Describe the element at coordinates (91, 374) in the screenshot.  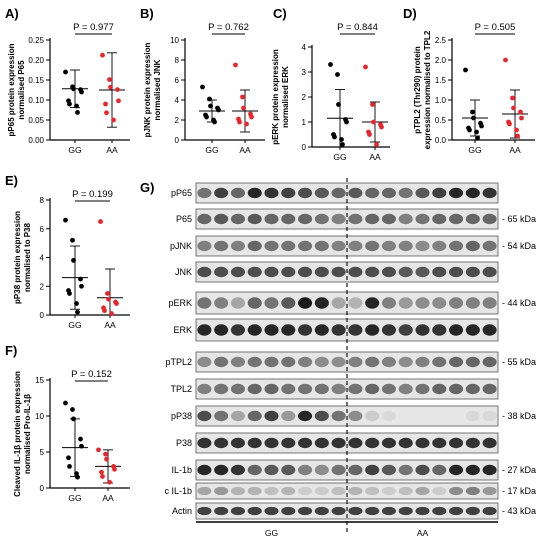
I see `p-value-label: P = 0.152` at that location.